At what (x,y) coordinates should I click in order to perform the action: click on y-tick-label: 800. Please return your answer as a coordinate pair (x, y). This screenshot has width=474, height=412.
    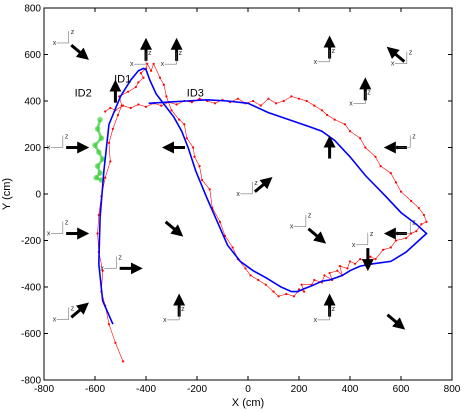
    Looking at the image, I should click on (32, 9).